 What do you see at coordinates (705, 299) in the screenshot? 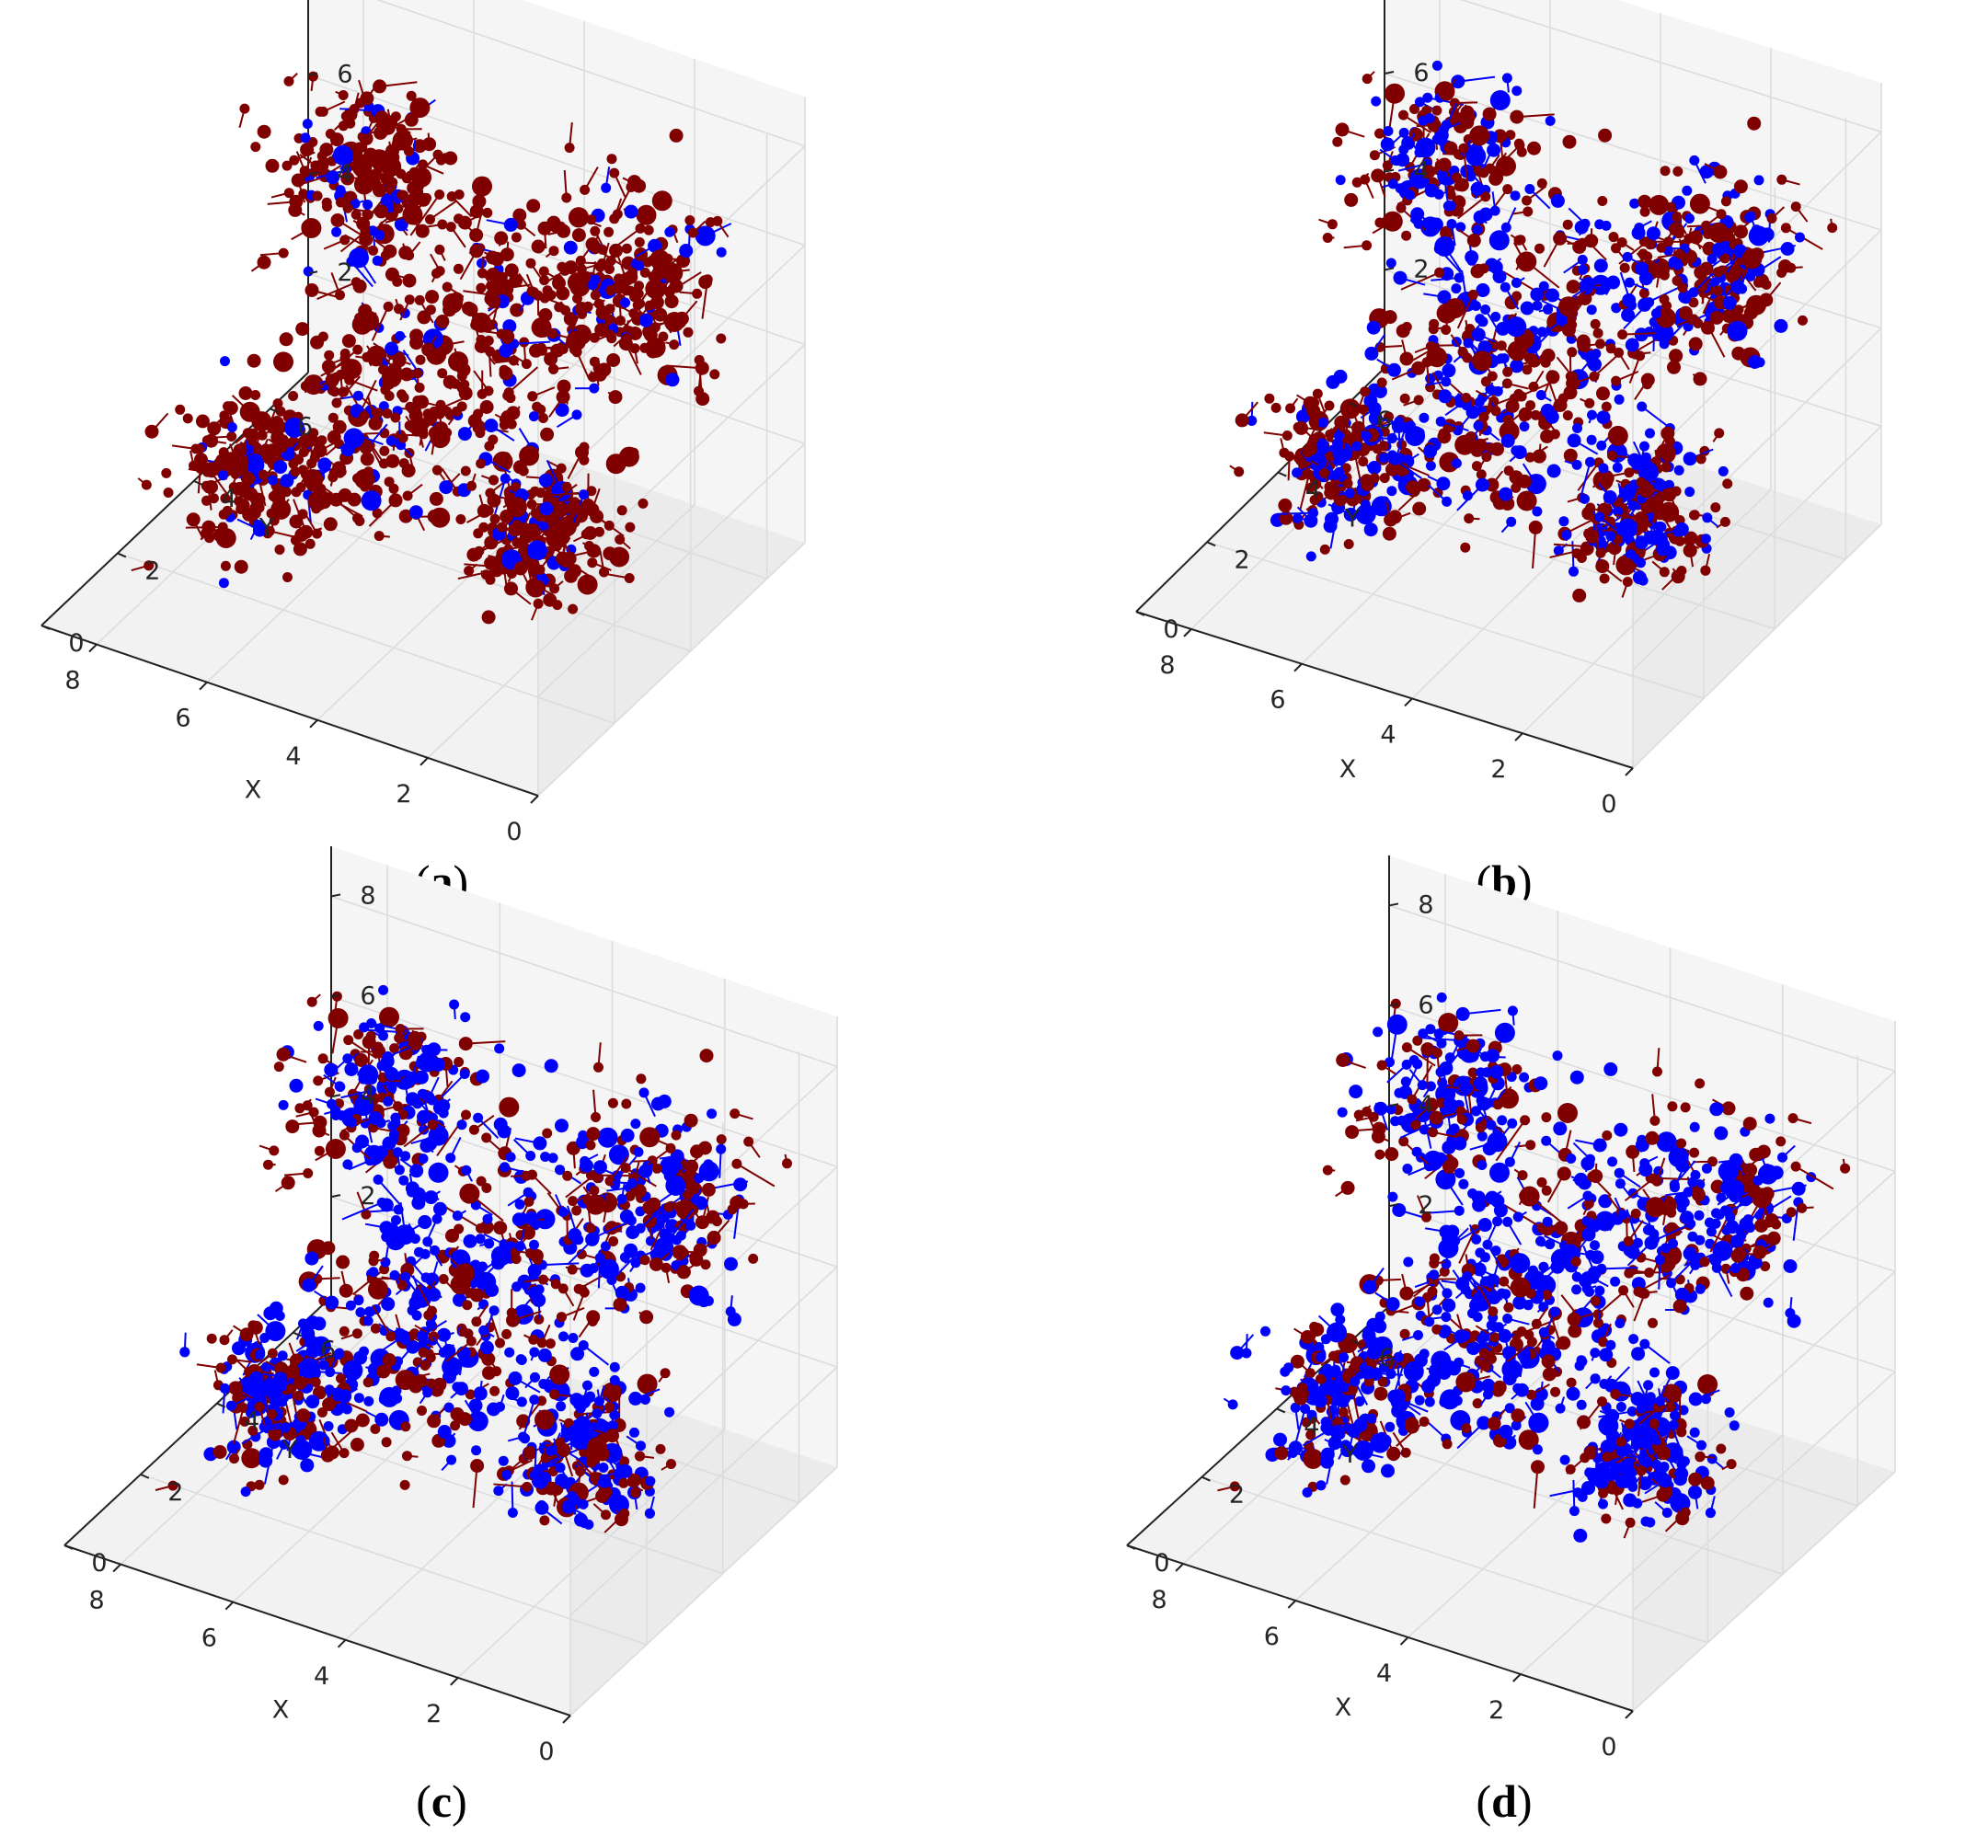
I see `edge` at bounding box center [705, 299].